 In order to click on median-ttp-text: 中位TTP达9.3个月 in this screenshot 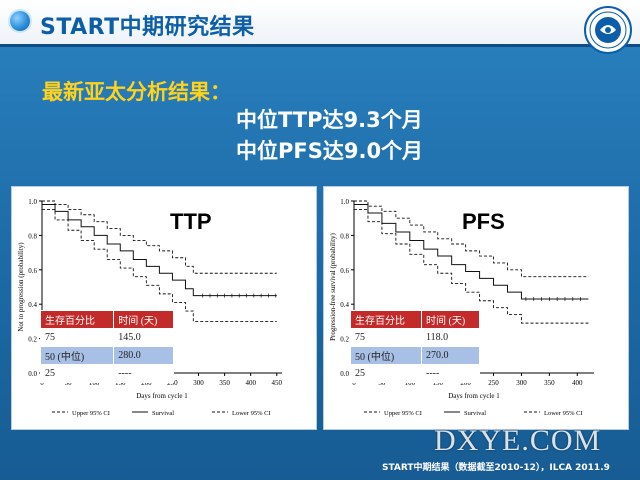, I will do `click(329, 120)`.